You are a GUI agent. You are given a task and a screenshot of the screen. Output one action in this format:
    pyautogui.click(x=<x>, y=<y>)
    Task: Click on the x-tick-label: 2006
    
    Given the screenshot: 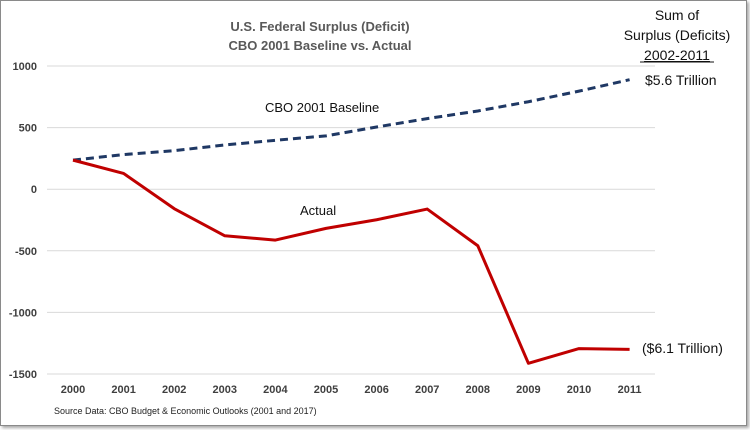 What is the action you would take?
    pyautogui.click(x=376, y=390)
    